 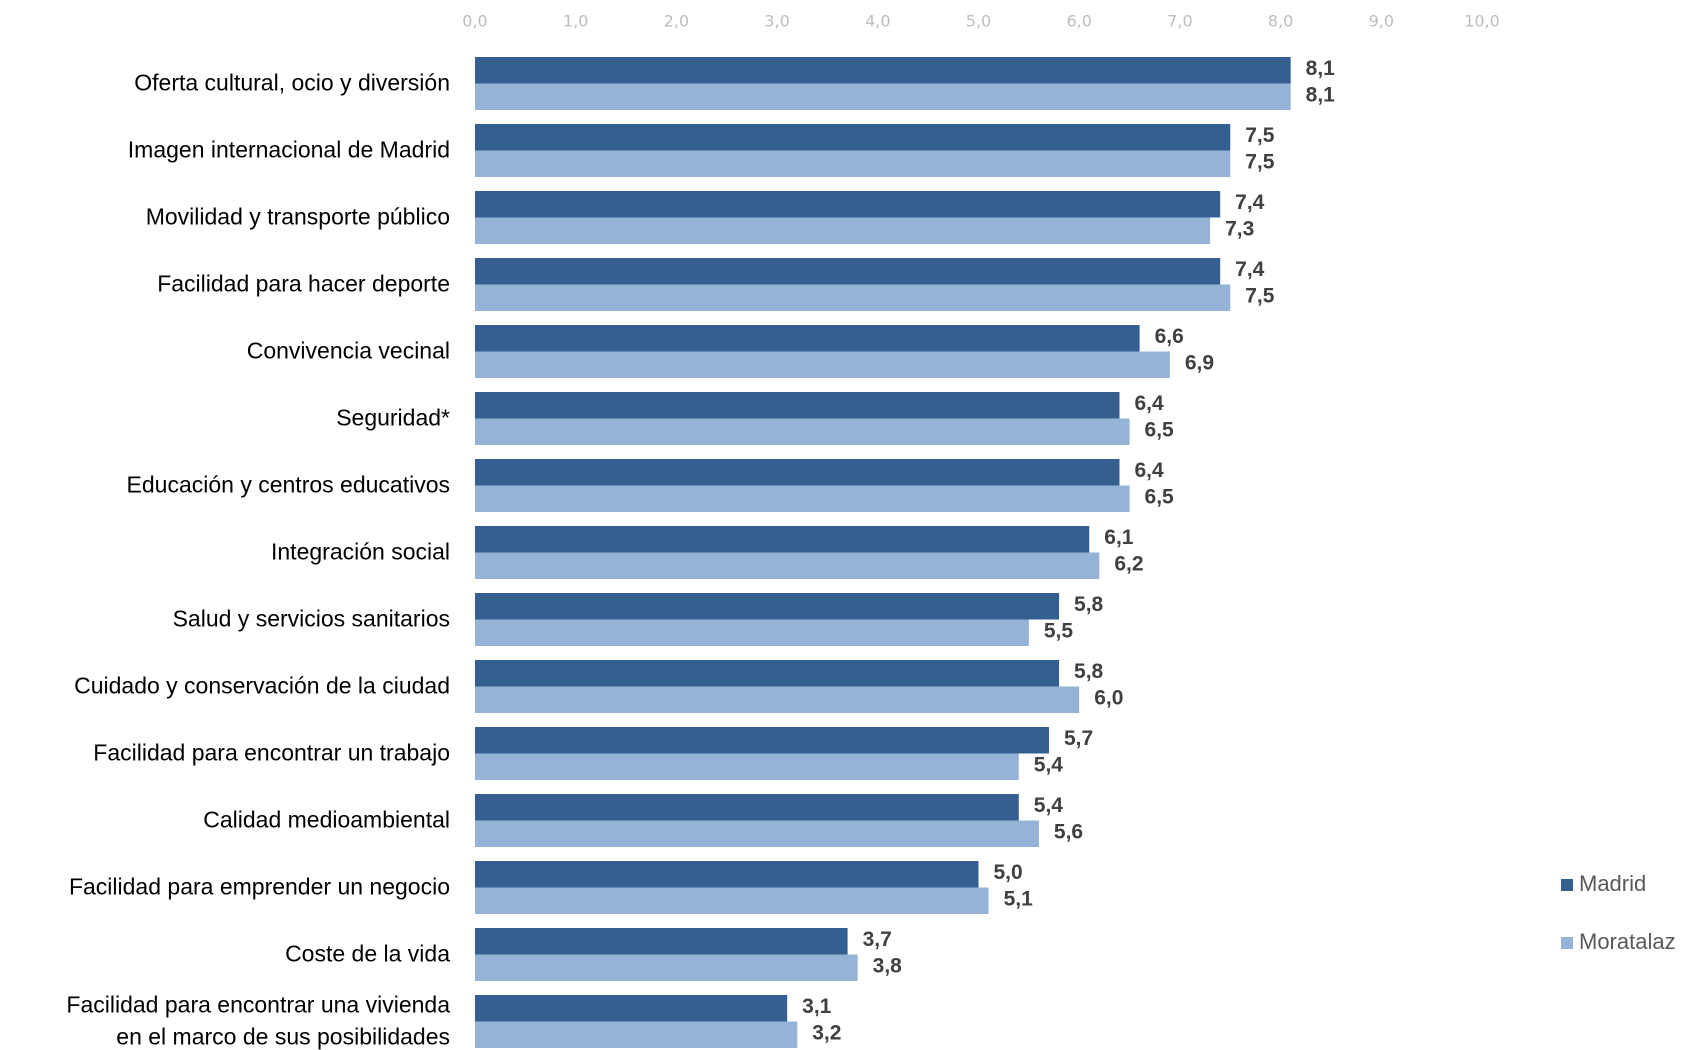 I want to click on x-tick-label: 5,0, so click(x=978, y=21).